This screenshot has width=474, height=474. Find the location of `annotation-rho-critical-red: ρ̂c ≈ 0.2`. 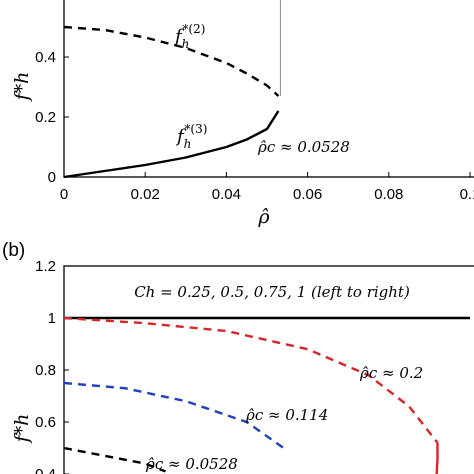

annotation-rho-critical-red: ρ̂c ≈ 0.2 is located at coordinates (391, 373).